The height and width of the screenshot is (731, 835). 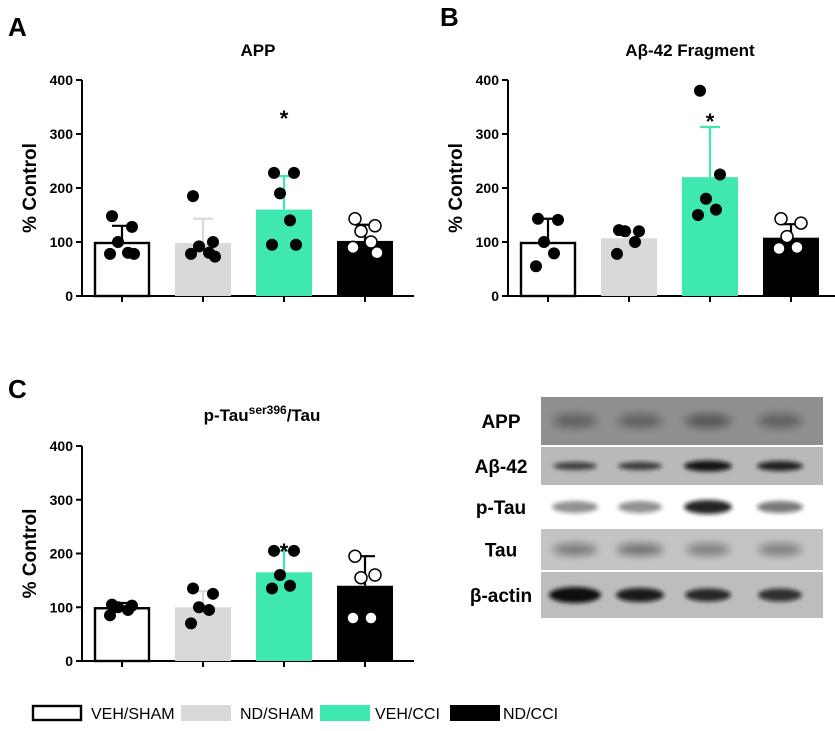 What do you see at coordinates (449, 17) in the screenshot?
I see `panel-letter: B` at bounding box center [449, 17].